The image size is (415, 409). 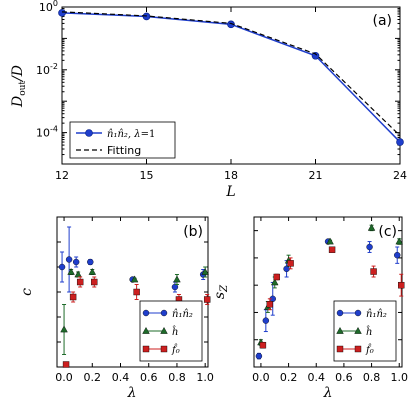 I want to click on legend-marker-model, so click(x=89, y=133).